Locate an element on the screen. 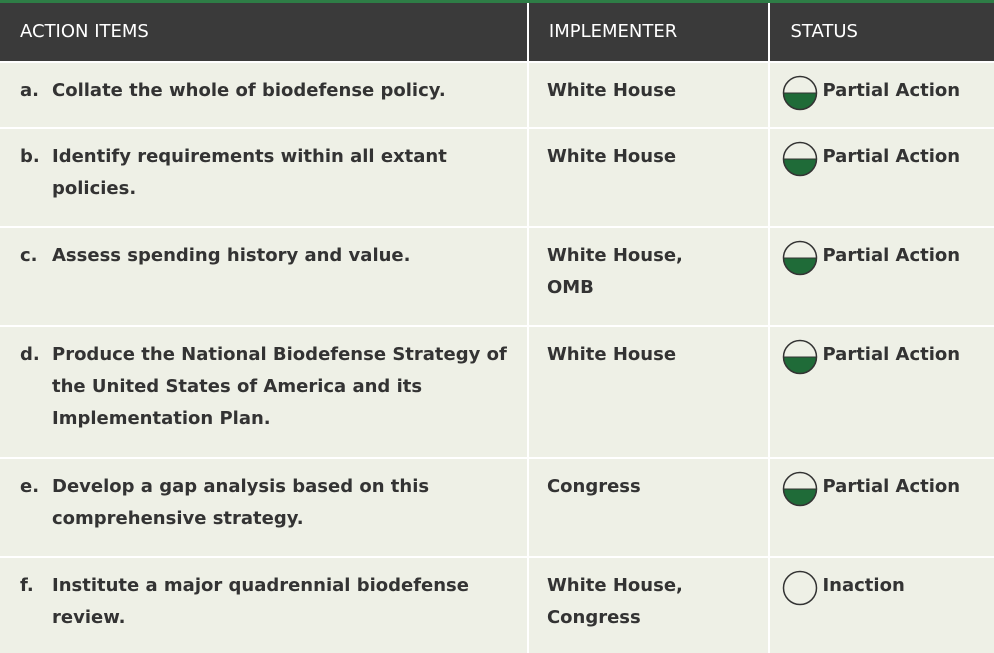 This screenshot has height=653, width=994. header-cell: STATUS is located at coordinates (882, 32).